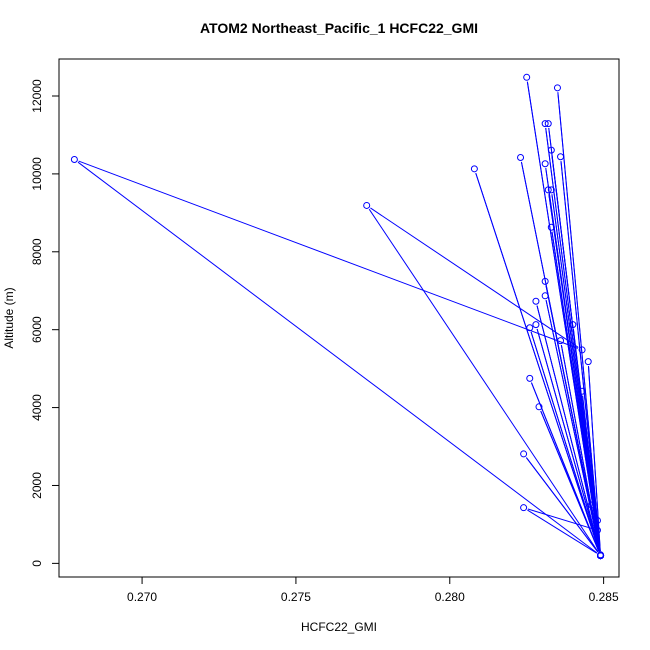 The image size is (650, 650). I want to click on y-tick-label: 8000, so click(37, 251).